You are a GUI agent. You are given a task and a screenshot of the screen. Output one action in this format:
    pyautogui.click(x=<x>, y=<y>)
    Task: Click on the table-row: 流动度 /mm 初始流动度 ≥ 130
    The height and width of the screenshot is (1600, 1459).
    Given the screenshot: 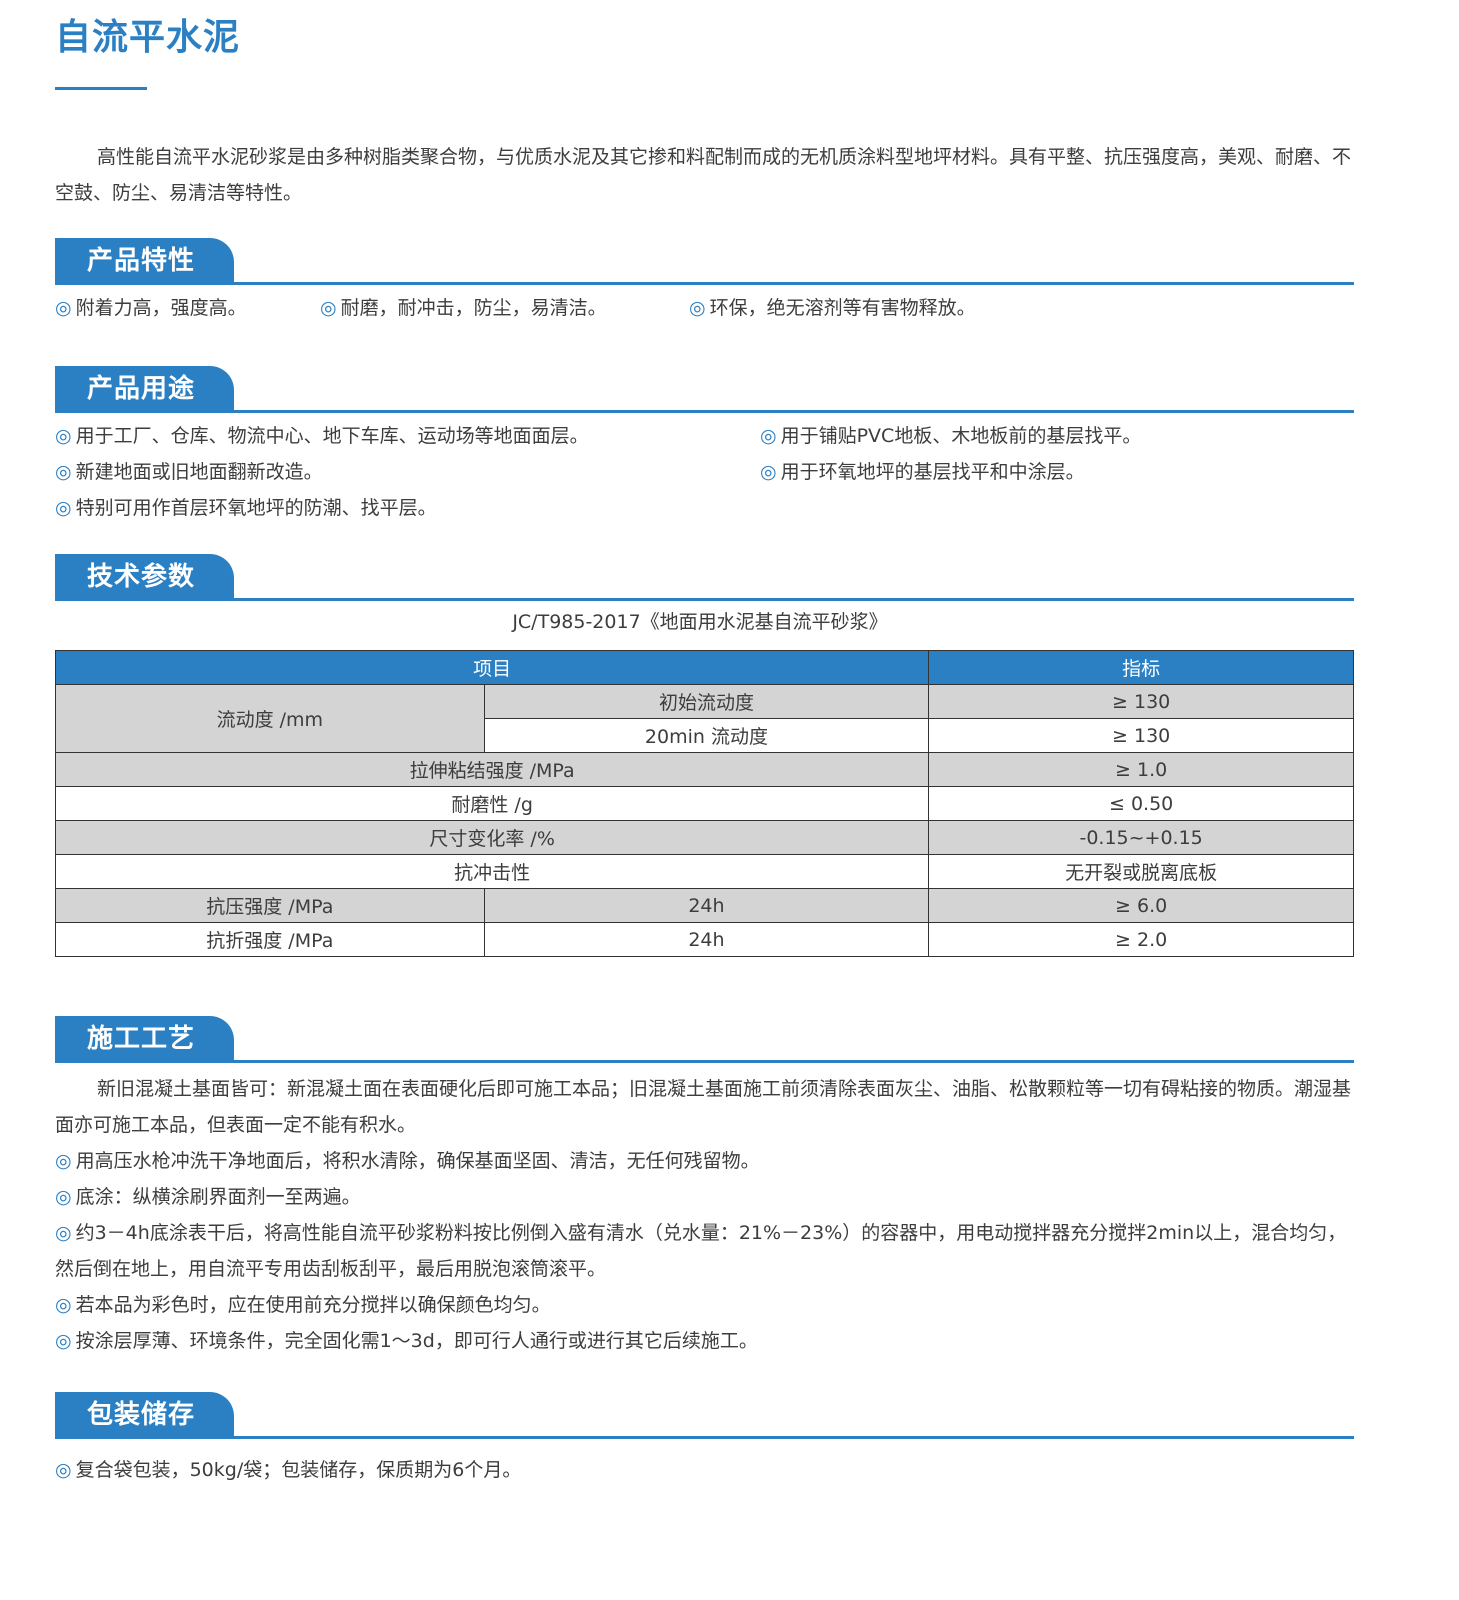 What is the action you would take?
    pyautogui.click(x=704, y=718)
    